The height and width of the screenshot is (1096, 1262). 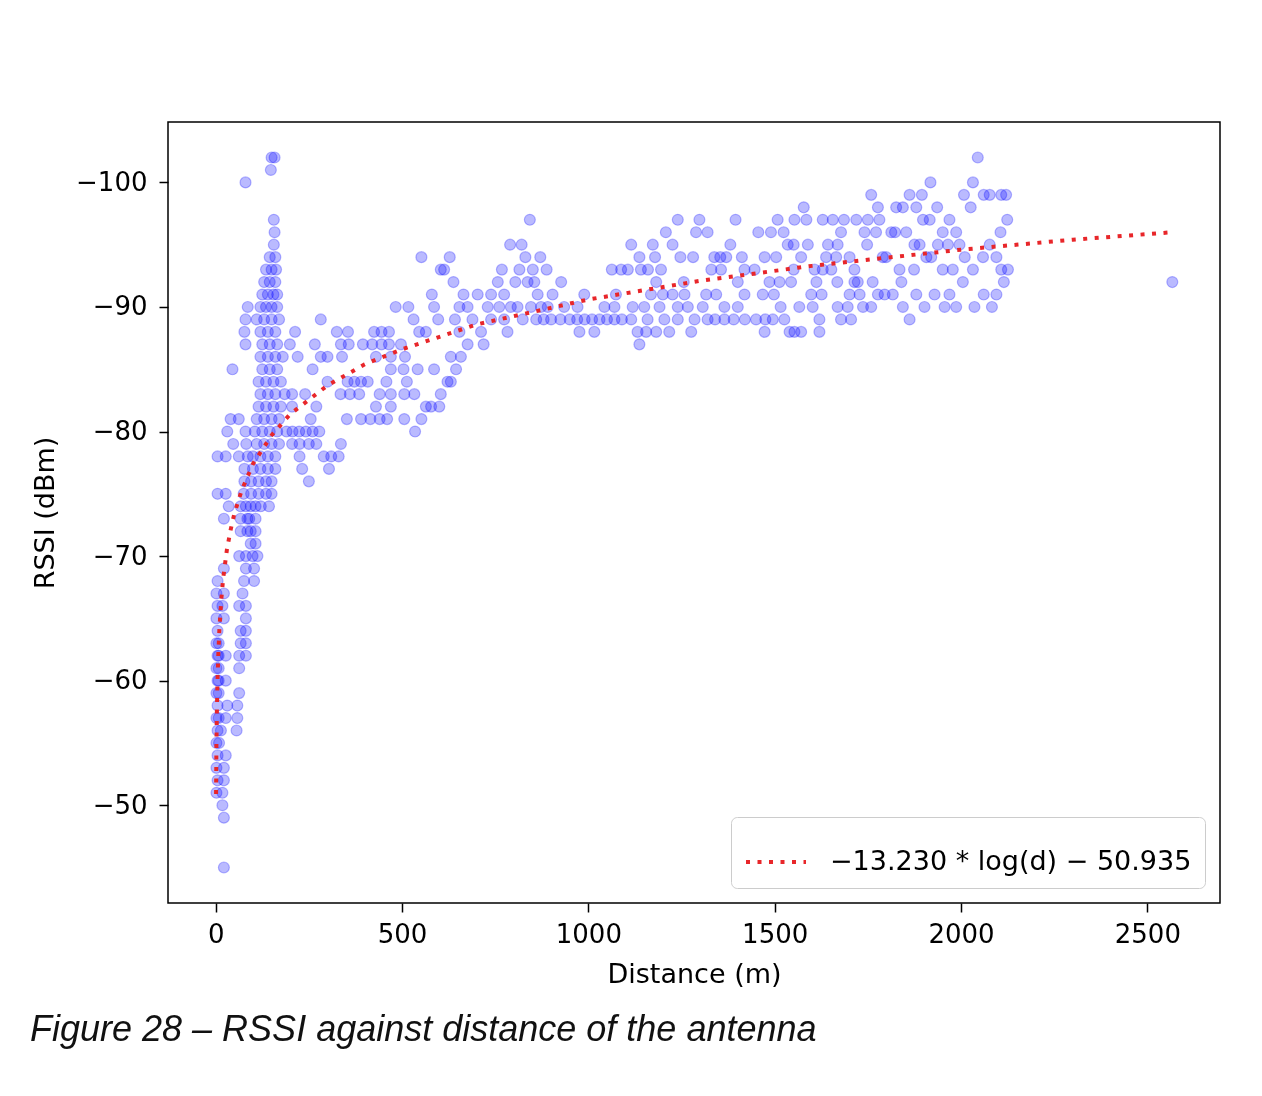 I want to click on x-axis-title: Distance (m), so click(x=694, y=973).